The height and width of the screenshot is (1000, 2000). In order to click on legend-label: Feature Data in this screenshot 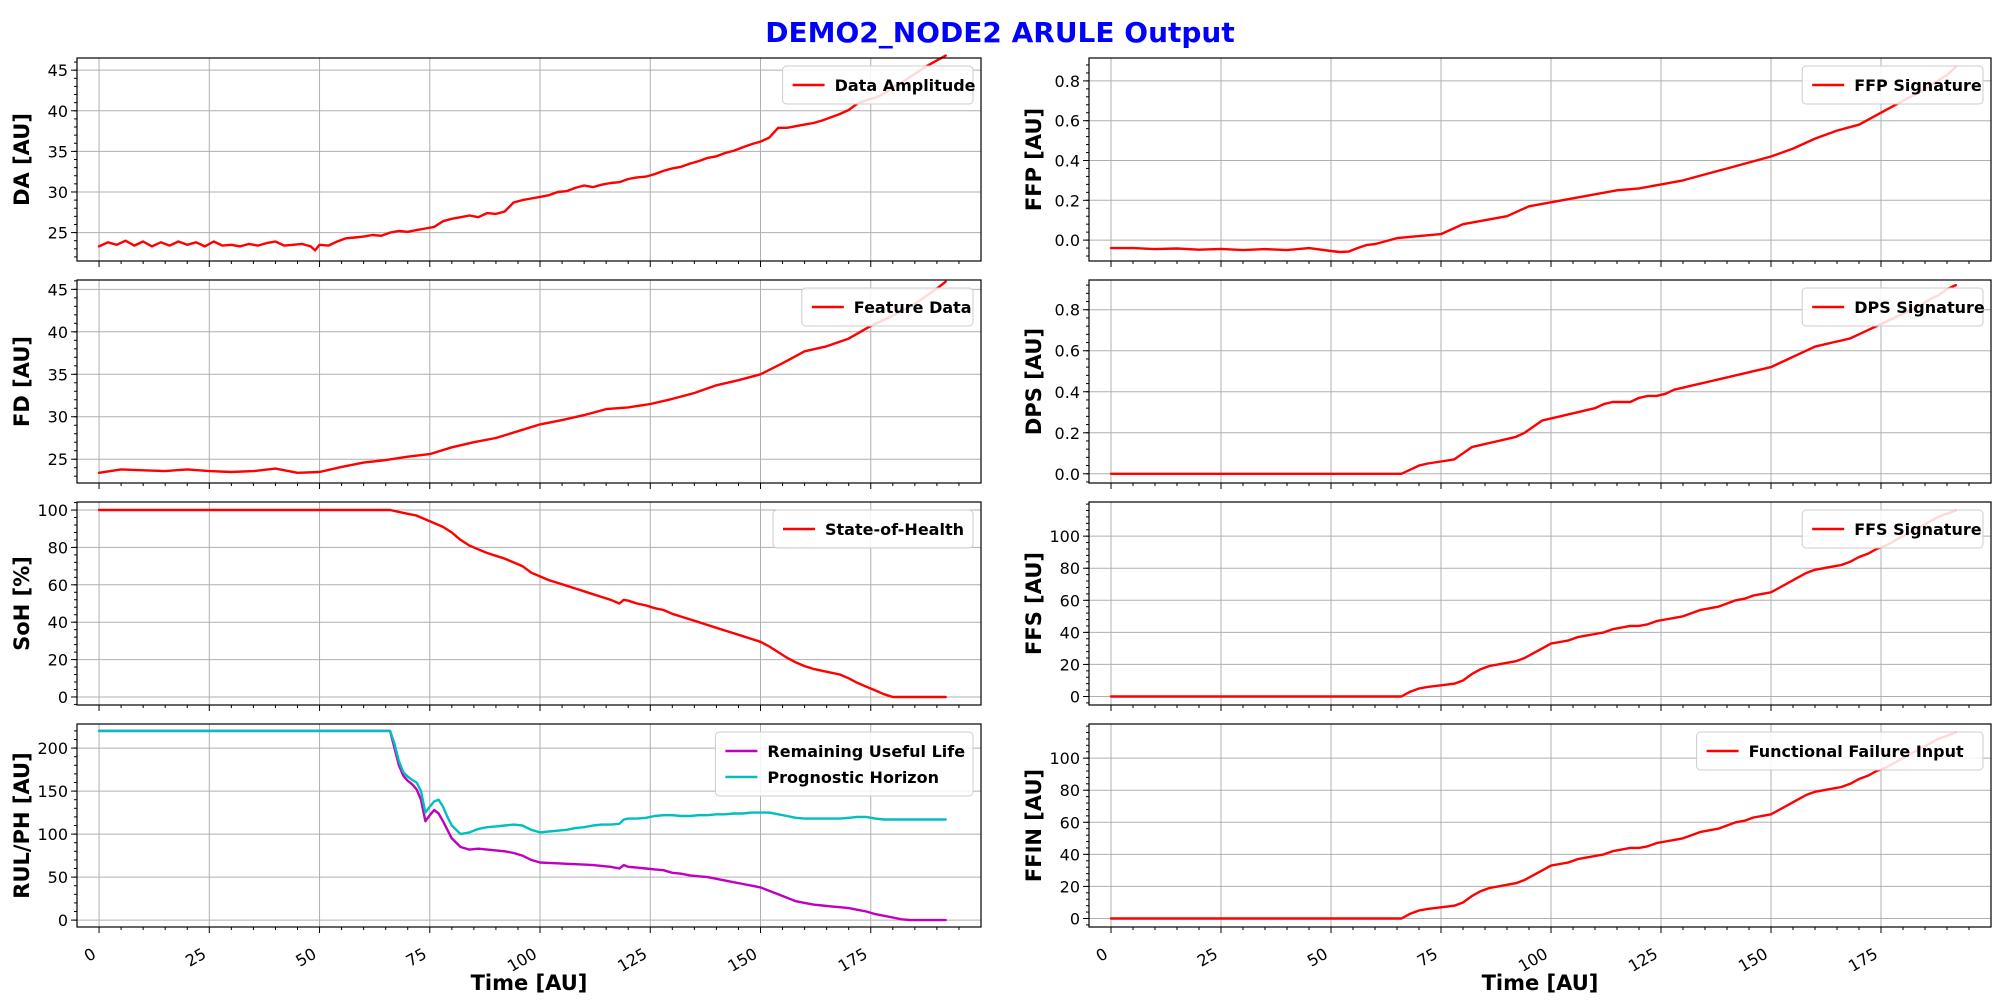, I will do `click(913, 307)`.